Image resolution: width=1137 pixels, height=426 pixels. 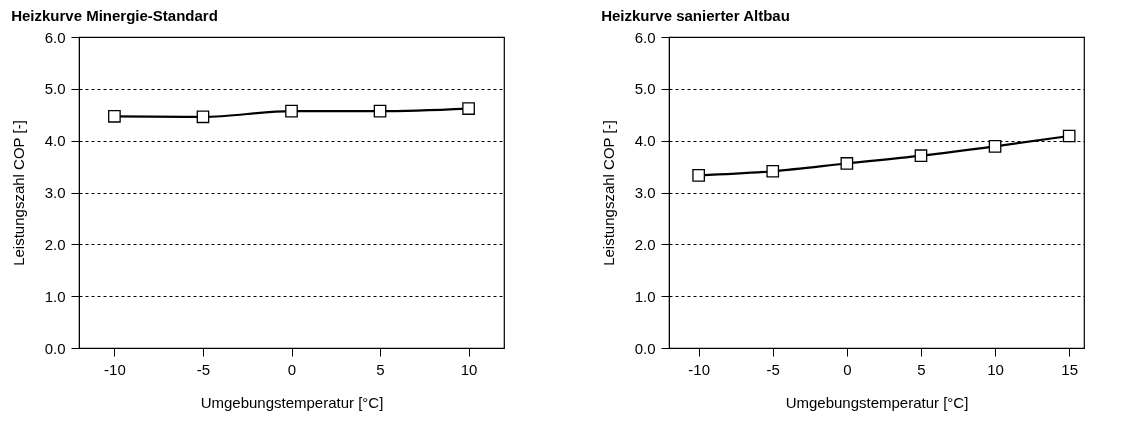 I want to click on chart-title: Heizkurve sanierter Altbau, so click(x=695, y=15).